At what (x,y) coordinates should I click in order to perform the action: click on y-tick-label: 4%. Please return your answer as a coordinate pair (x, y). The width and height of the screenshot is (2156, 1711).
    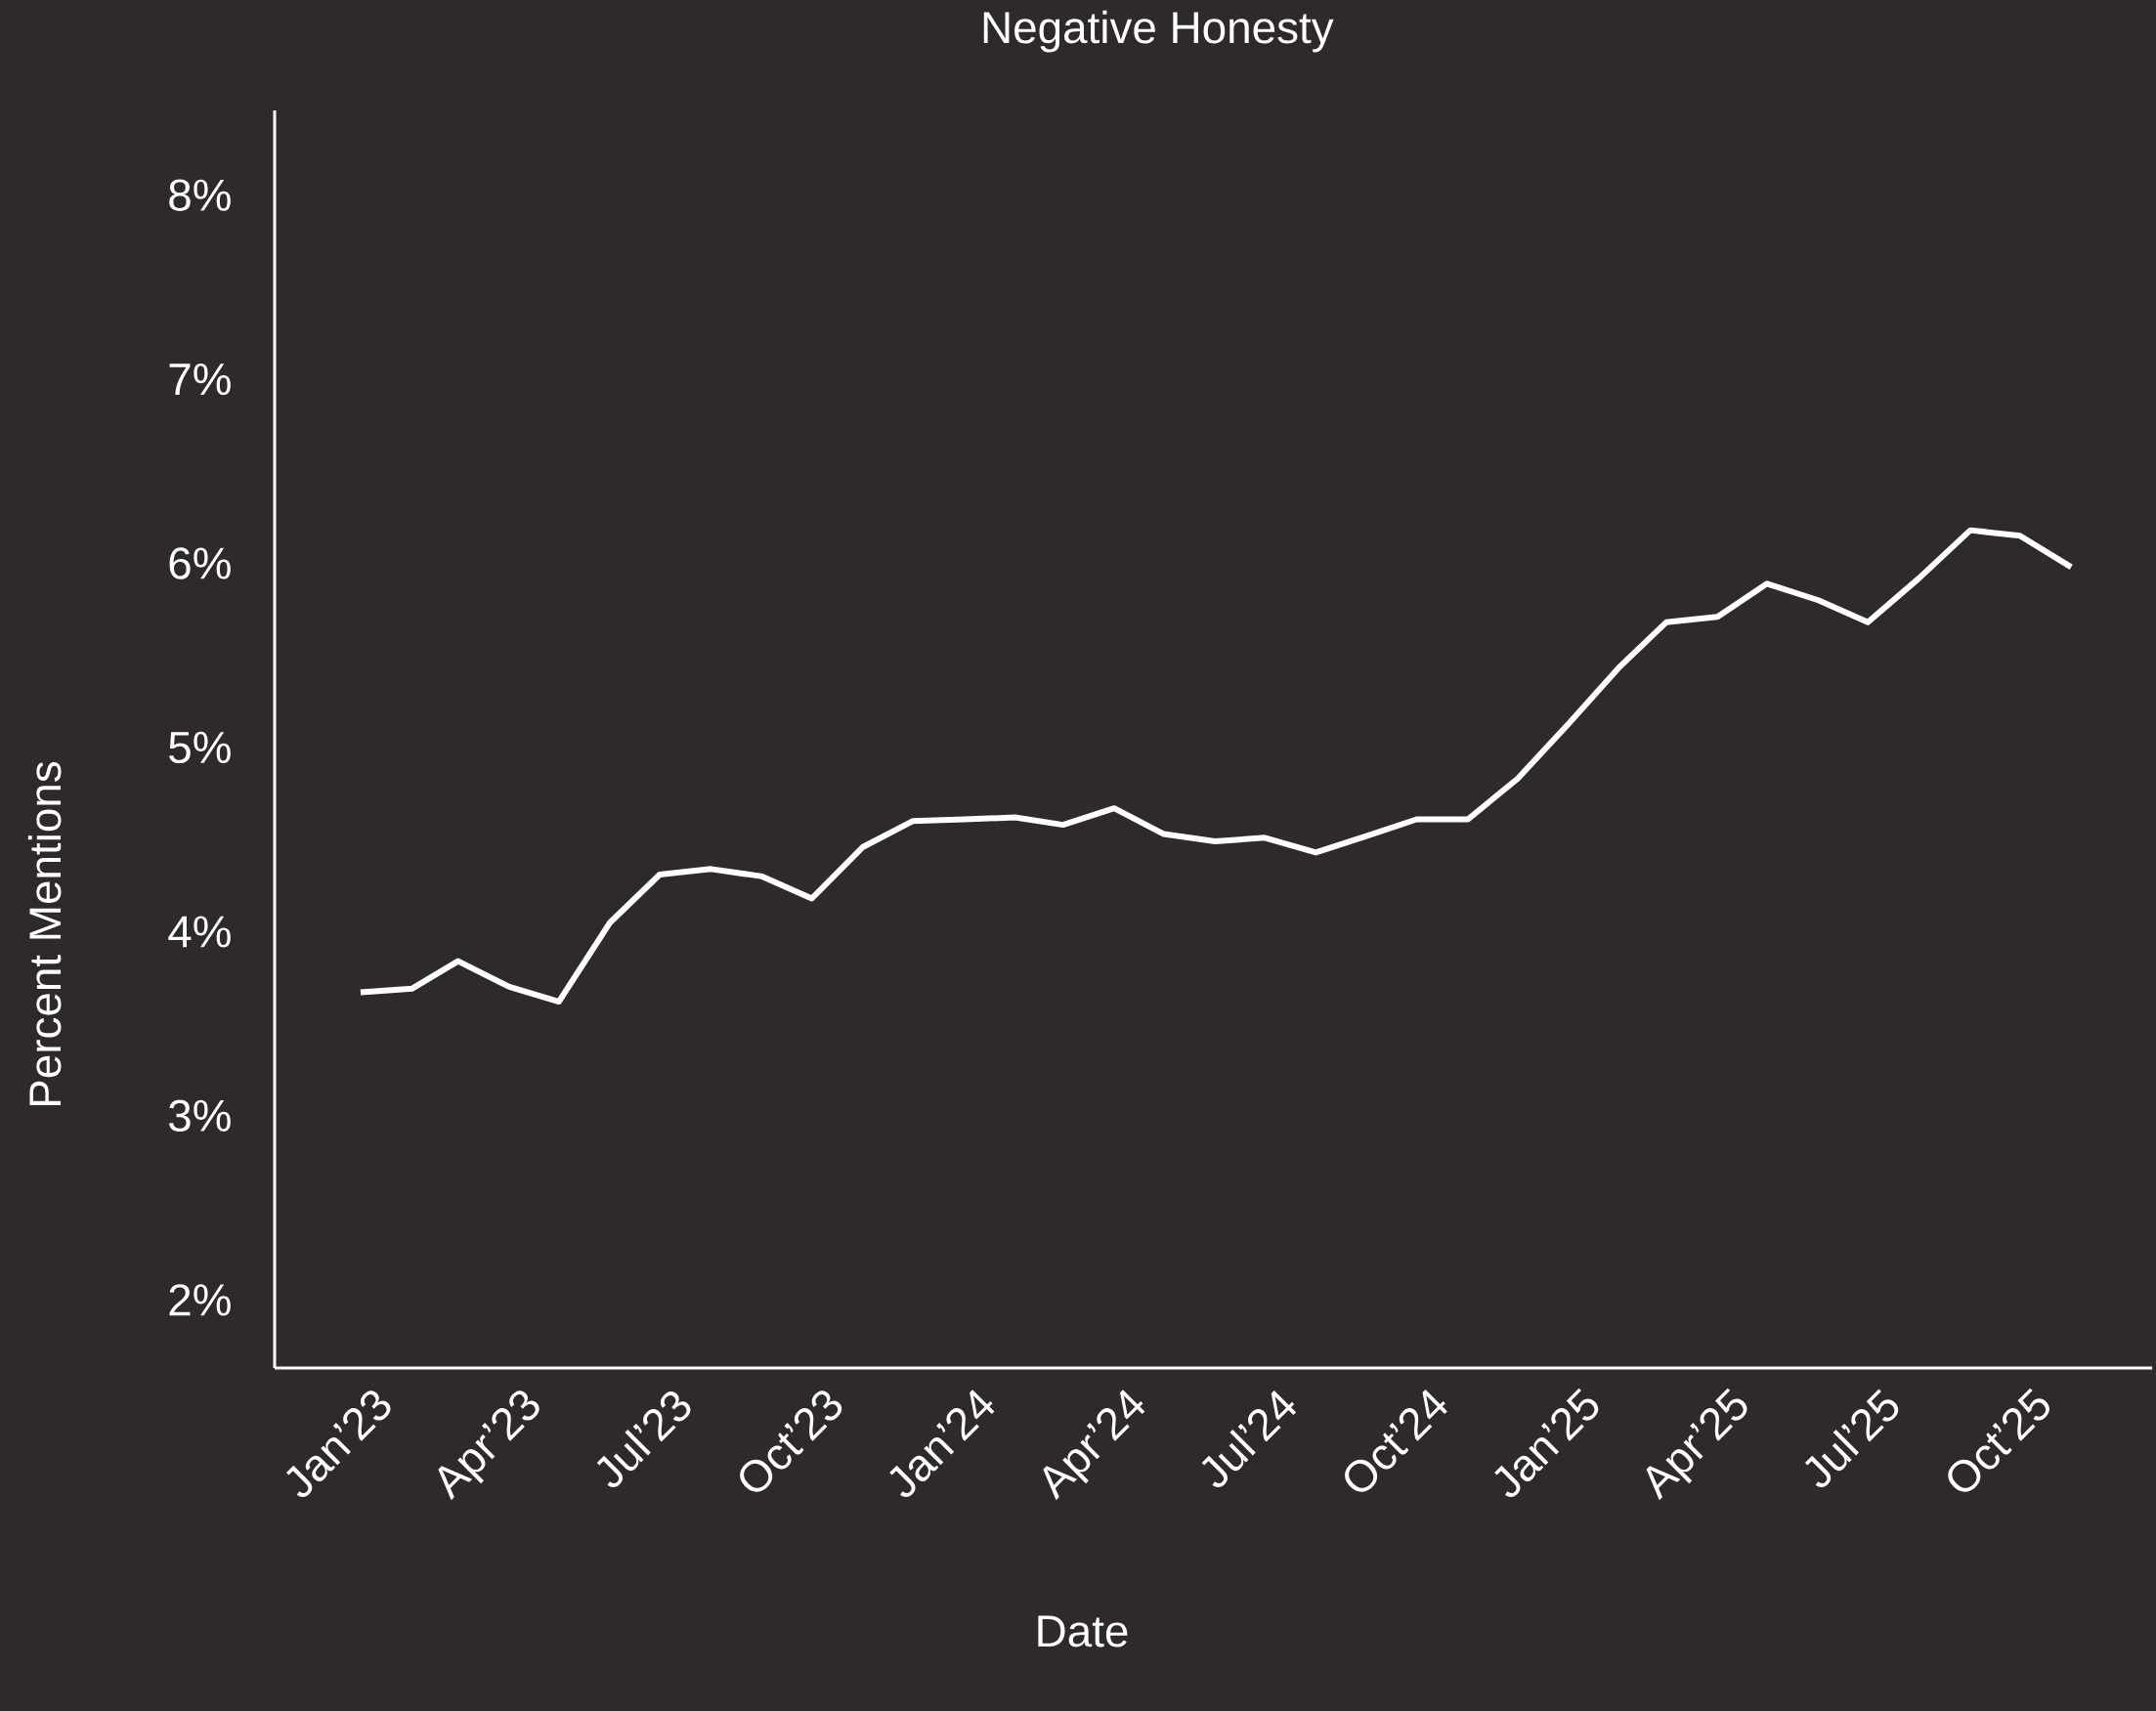
    Looking at the image, I should click on (199, 932).